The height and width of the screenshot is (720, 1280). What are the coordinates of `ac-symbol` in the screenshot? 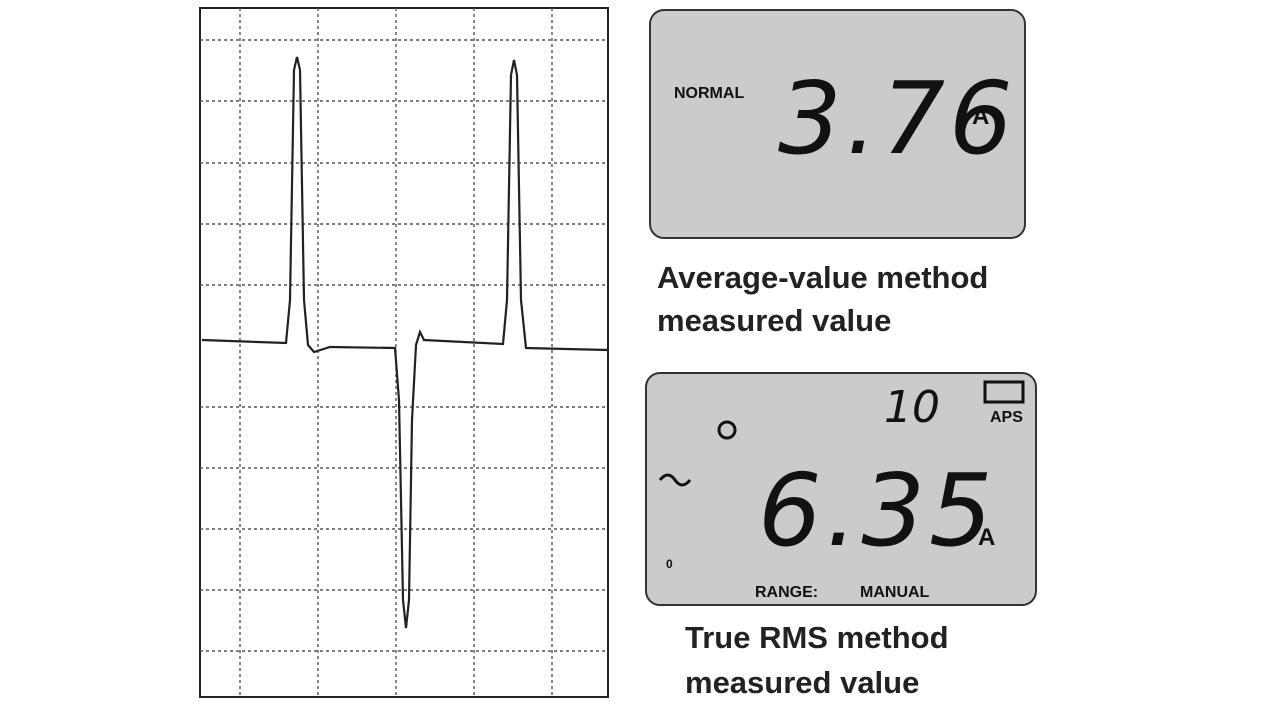 It's located at (675, 480).